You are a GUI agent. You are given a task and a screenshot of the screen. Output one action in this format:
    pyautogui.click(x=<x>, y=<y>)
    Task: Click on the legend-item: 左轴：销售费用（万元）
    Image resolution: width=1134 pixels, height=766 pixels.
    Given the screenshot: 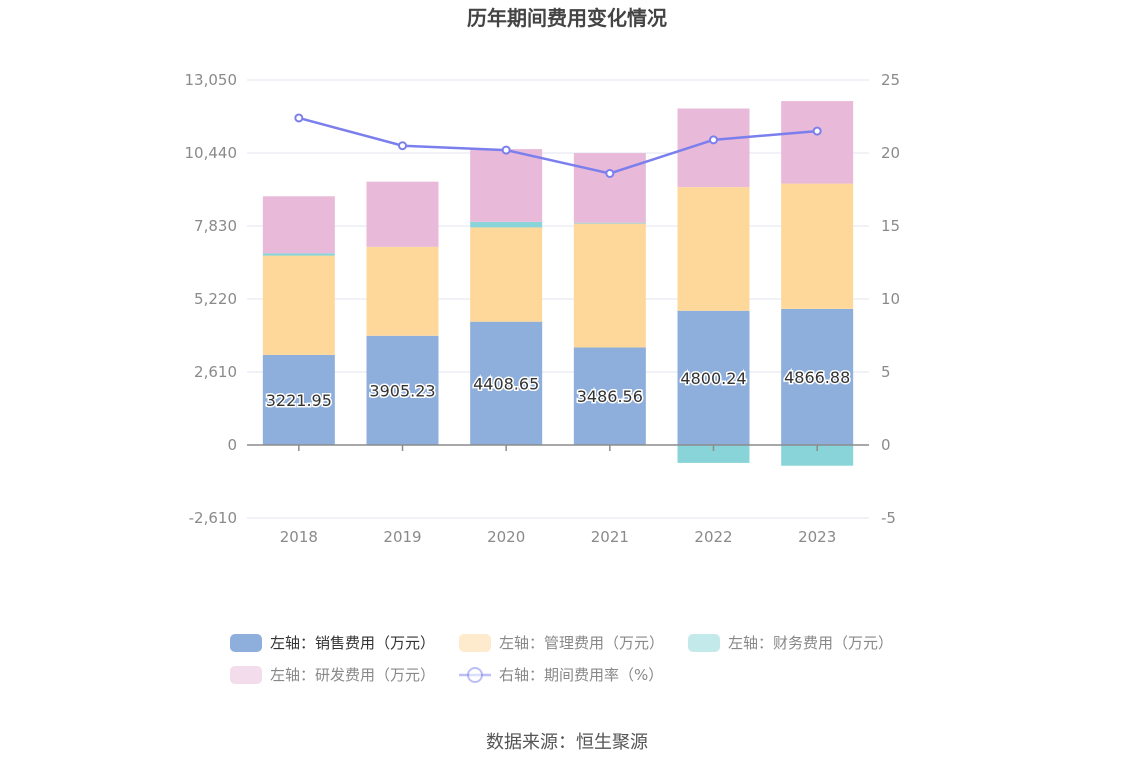 What is the action you would take?
    pyautogui.click(x=332, y=643)
    